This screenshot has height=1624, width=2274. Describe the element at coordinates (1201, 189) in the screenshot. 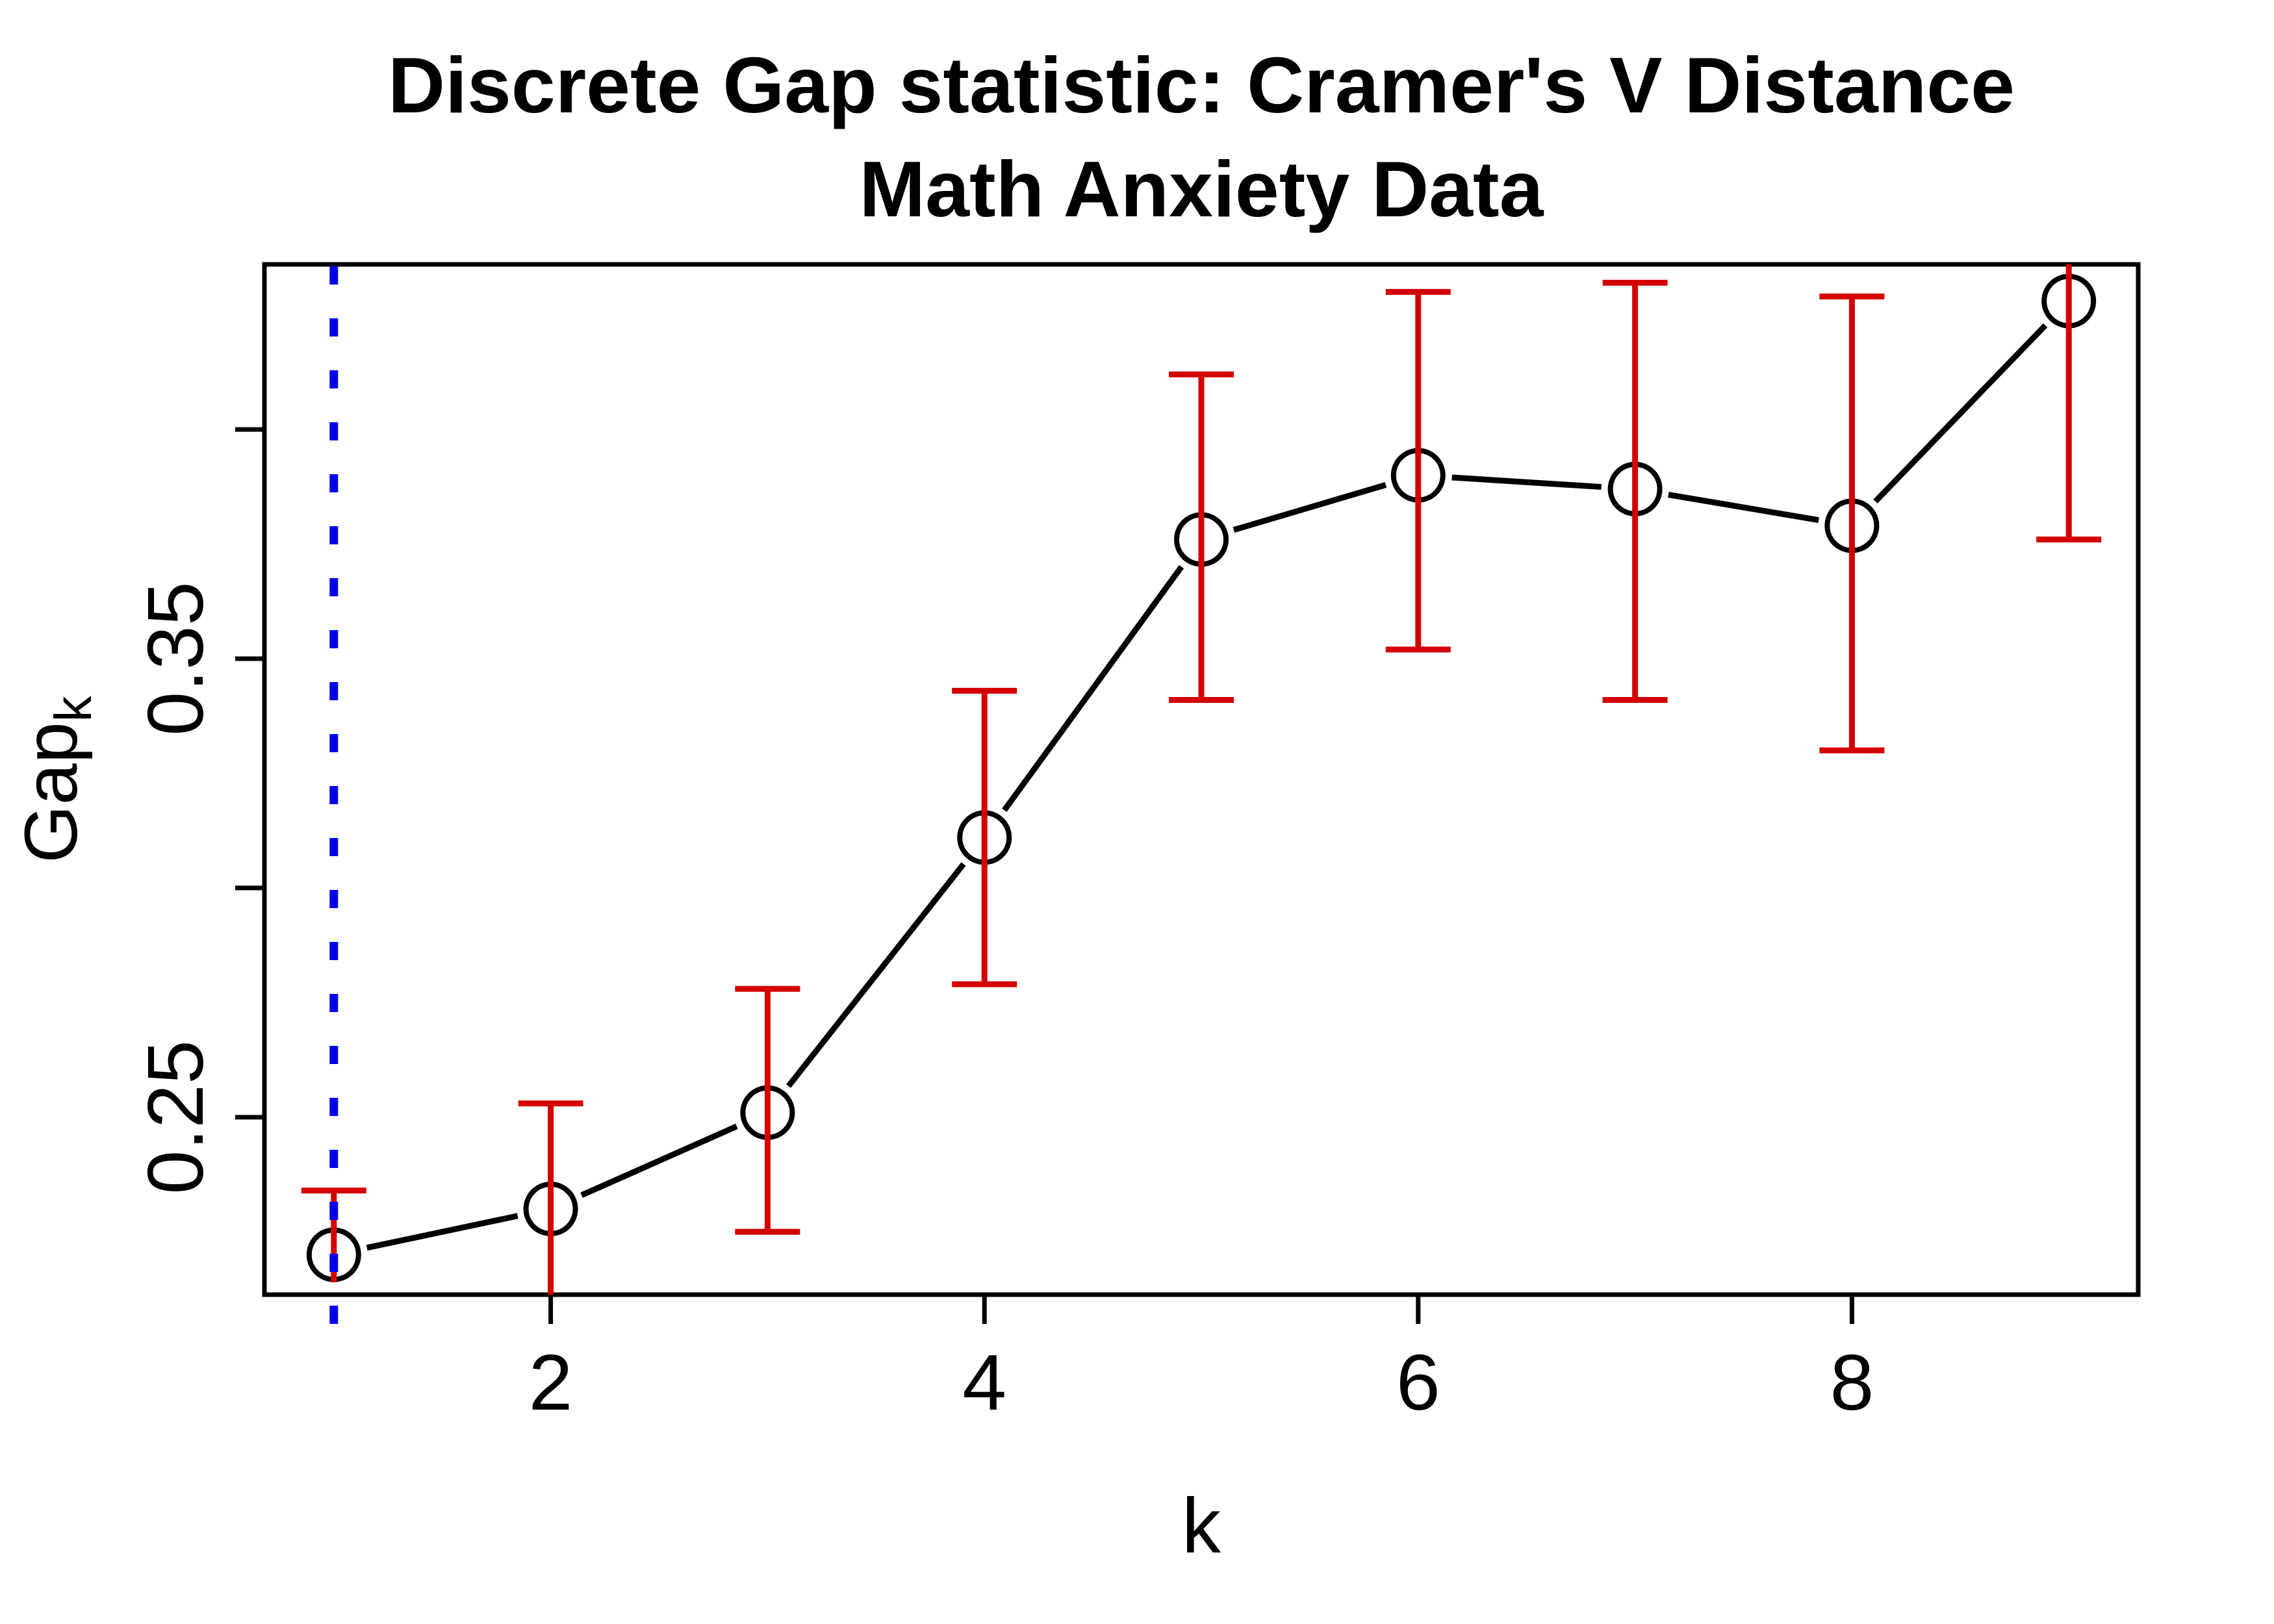

I see `chart-title-line2: Math Anxiety Data` at that location.